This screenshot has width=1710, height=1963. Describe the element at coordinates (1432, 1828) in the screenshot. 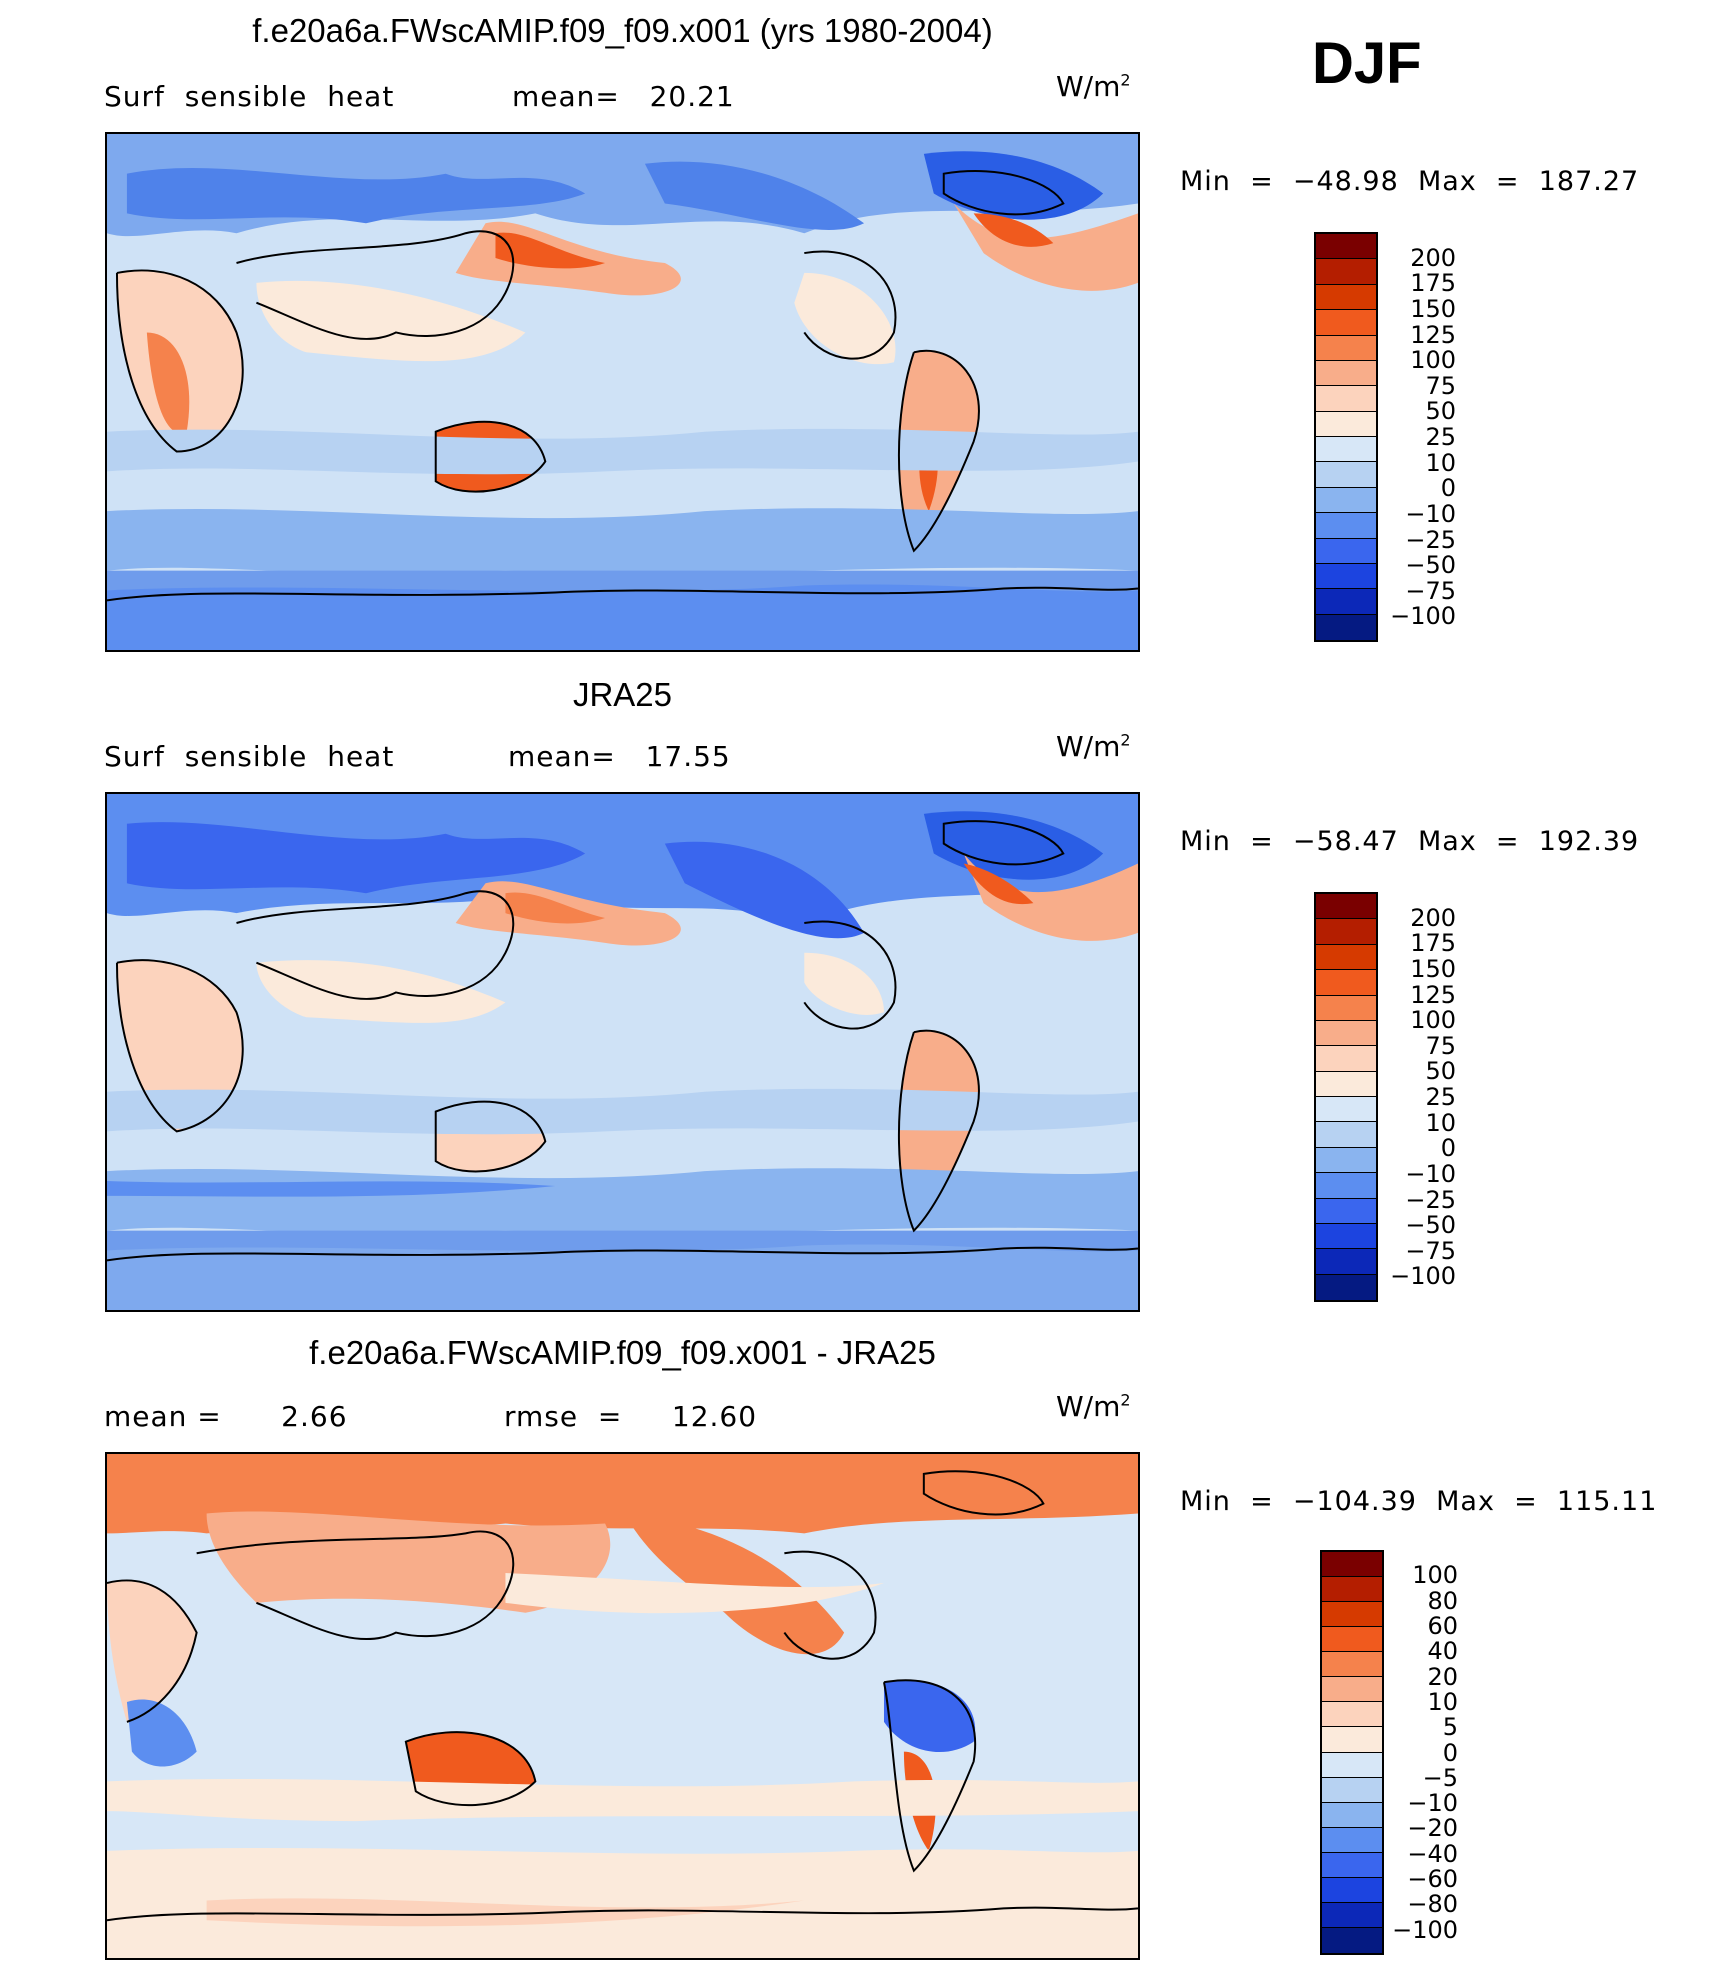

I see `colorbar-tick-label: −20` at that location.